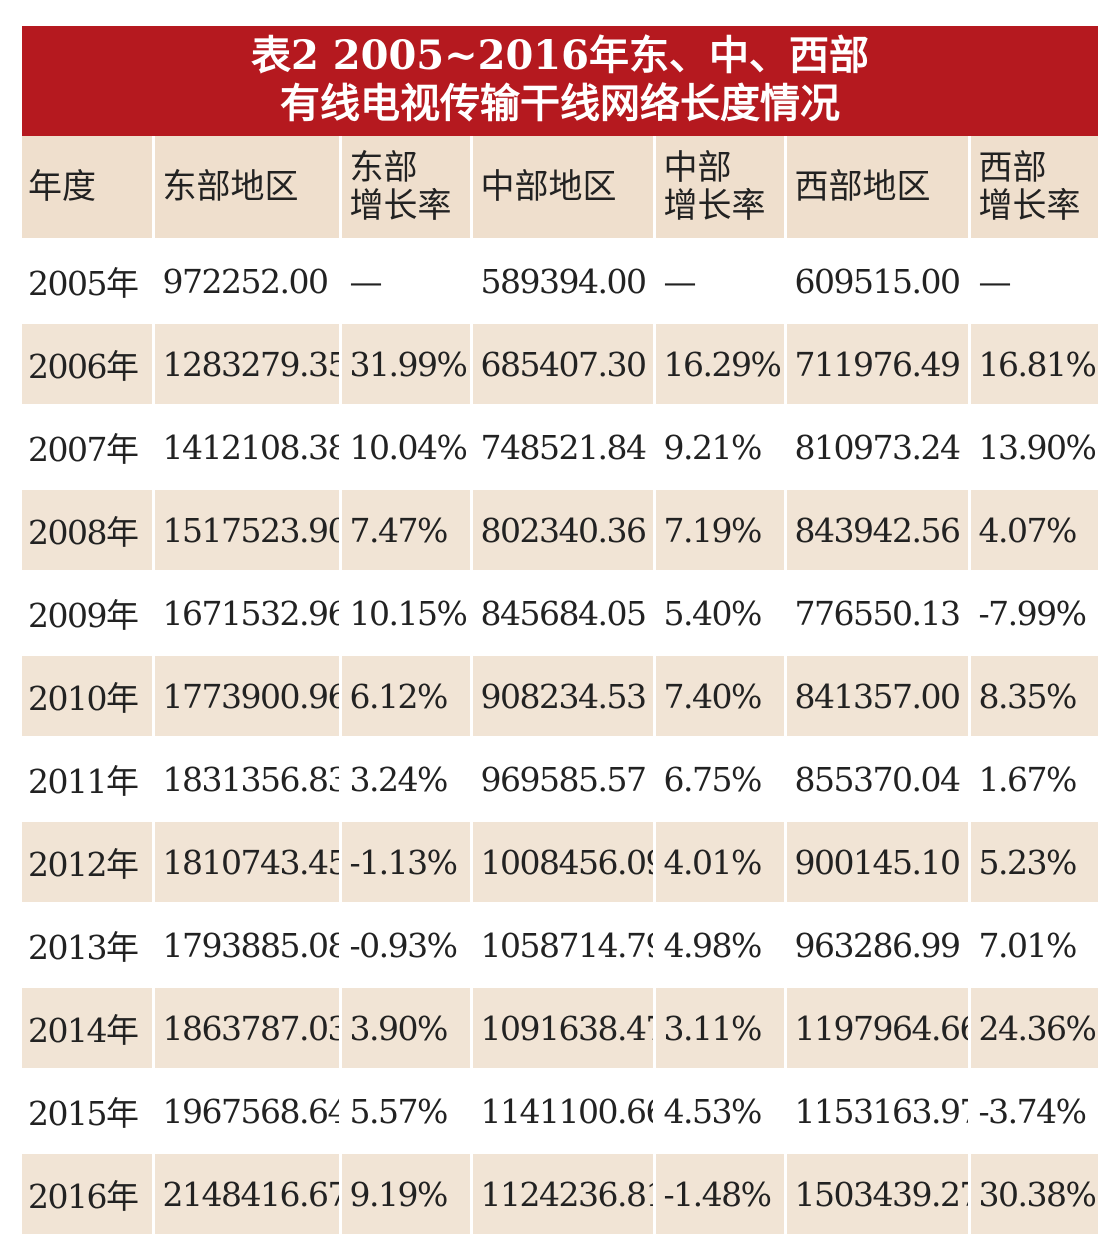 The width and height of the screenshot is (1120, 1256). What do you see at coordinates (87, 1192) in the screenshot?
I see `cell-year: 2016年` at bounding box center [87, 1192].